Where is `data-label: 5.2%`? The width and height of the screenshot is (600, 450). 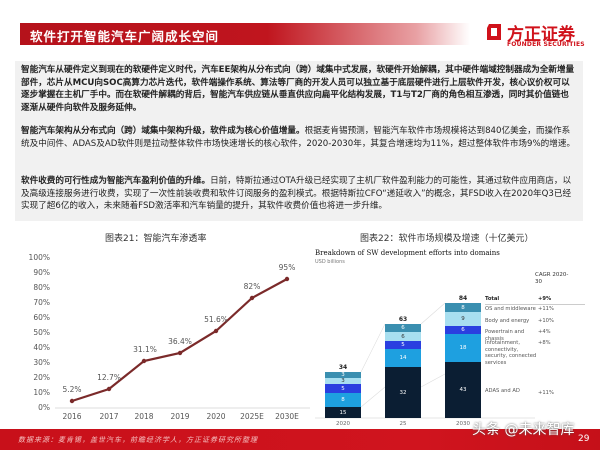 data-label: 5.2% is located at coordinates (72, 389).